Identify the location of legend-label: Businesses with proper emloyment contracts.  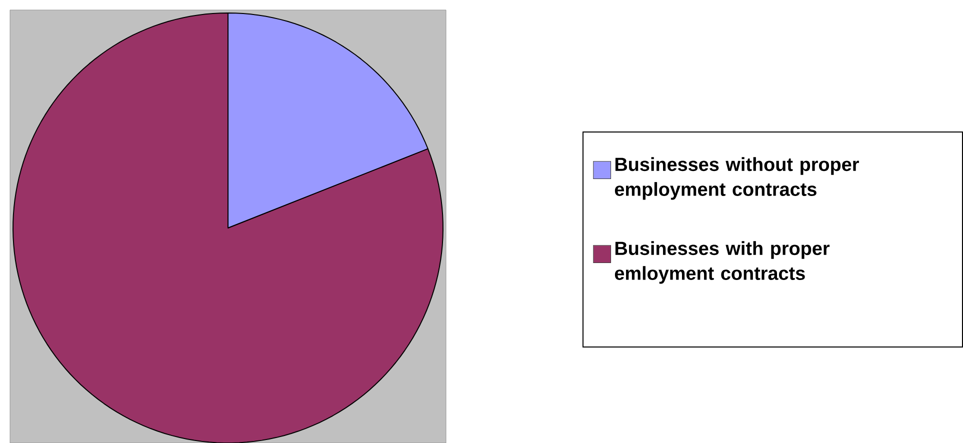
(722, 262).